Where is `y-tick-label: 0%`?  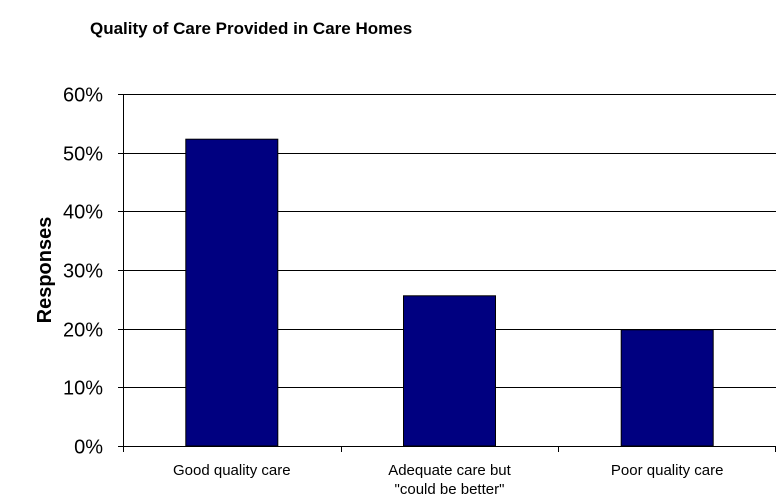
y-tick-label: 0% is located at coordinates (88, 448).